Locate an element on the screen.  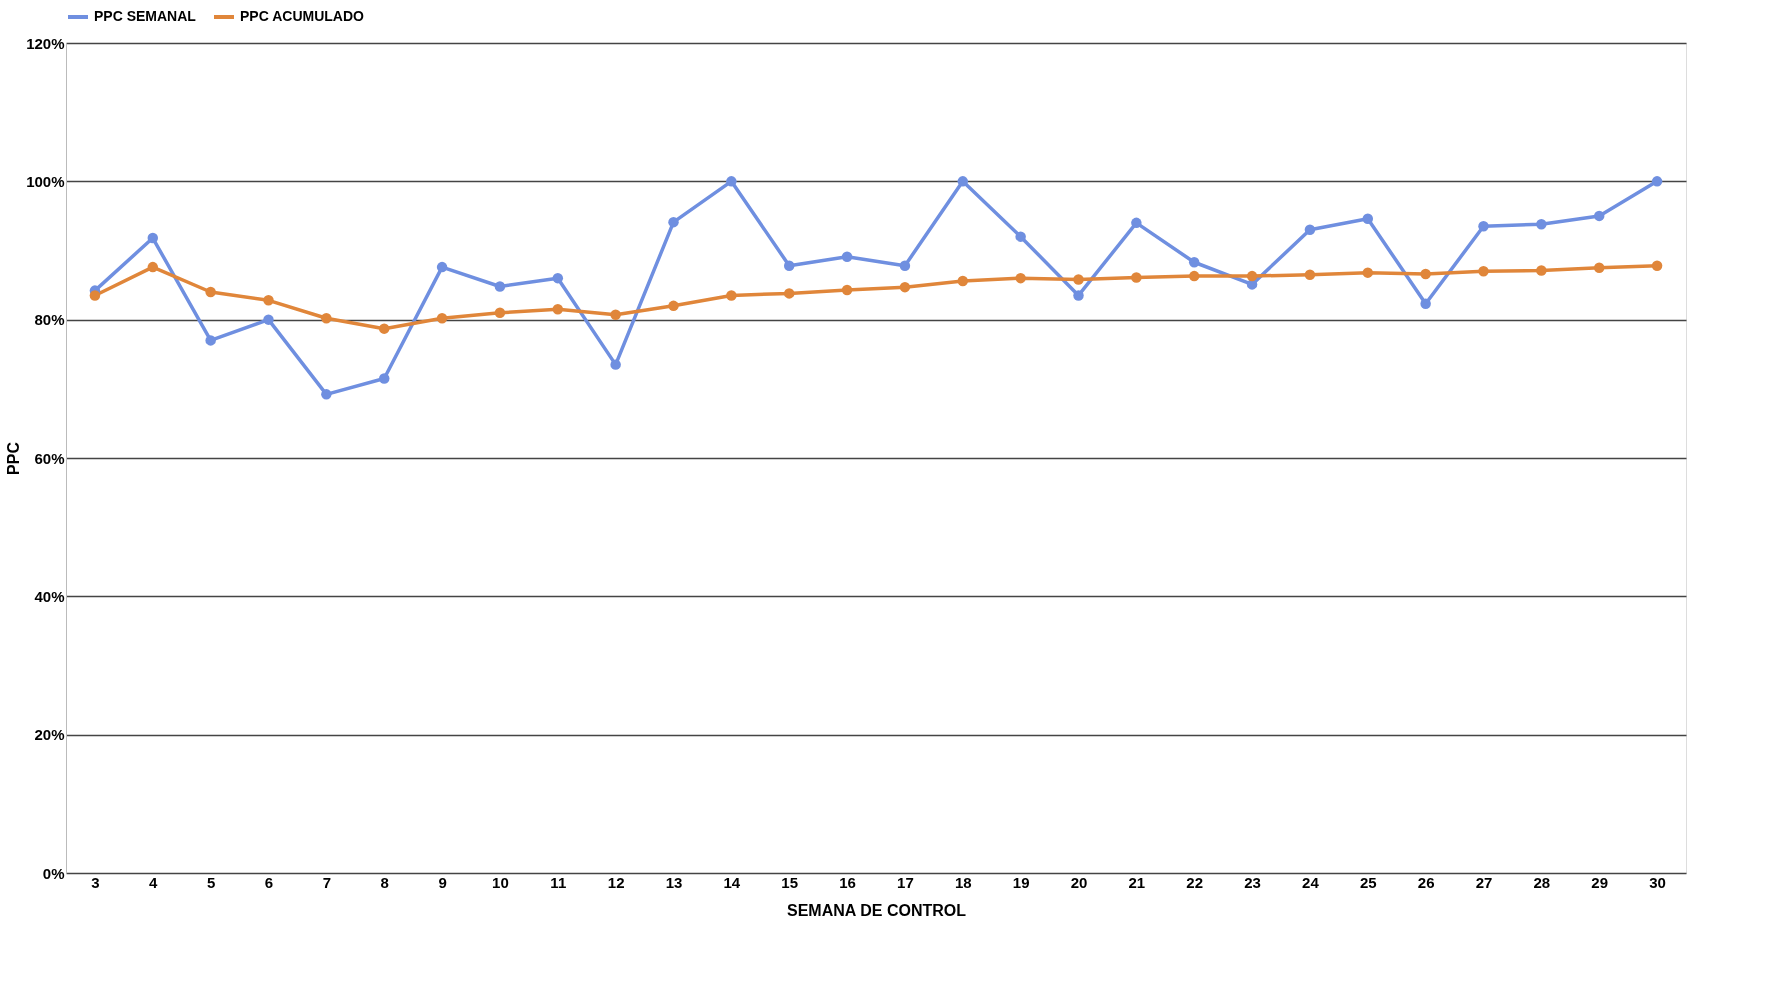
x-tick-label: 19 is located at coordinates (1021, 882).